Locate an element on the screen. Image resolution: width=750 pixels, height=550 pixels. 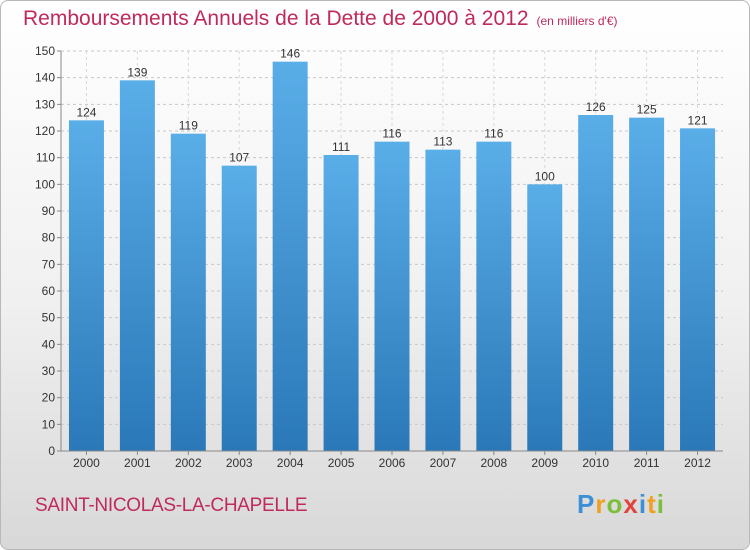
data-label-2004: 146 is located at coordinates (290, 54).